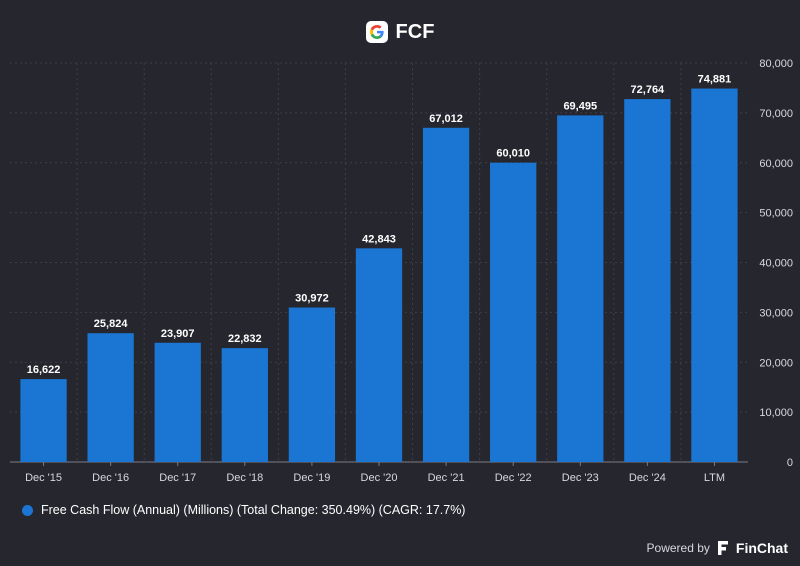 The width and height of the screenshot is (800, 566). What do you see at coordinates (376, 32) in the screenshot?
I see `google-logo-icon` at bounding box center [376, 32].